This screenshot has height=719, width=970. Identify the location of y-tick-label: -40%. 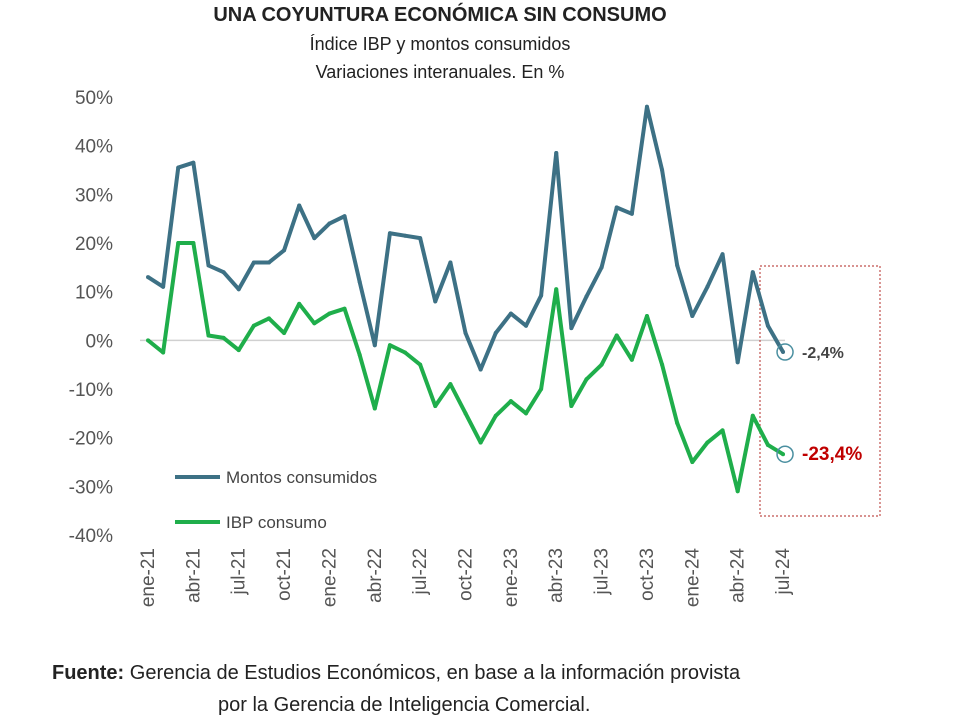
(91, 536).